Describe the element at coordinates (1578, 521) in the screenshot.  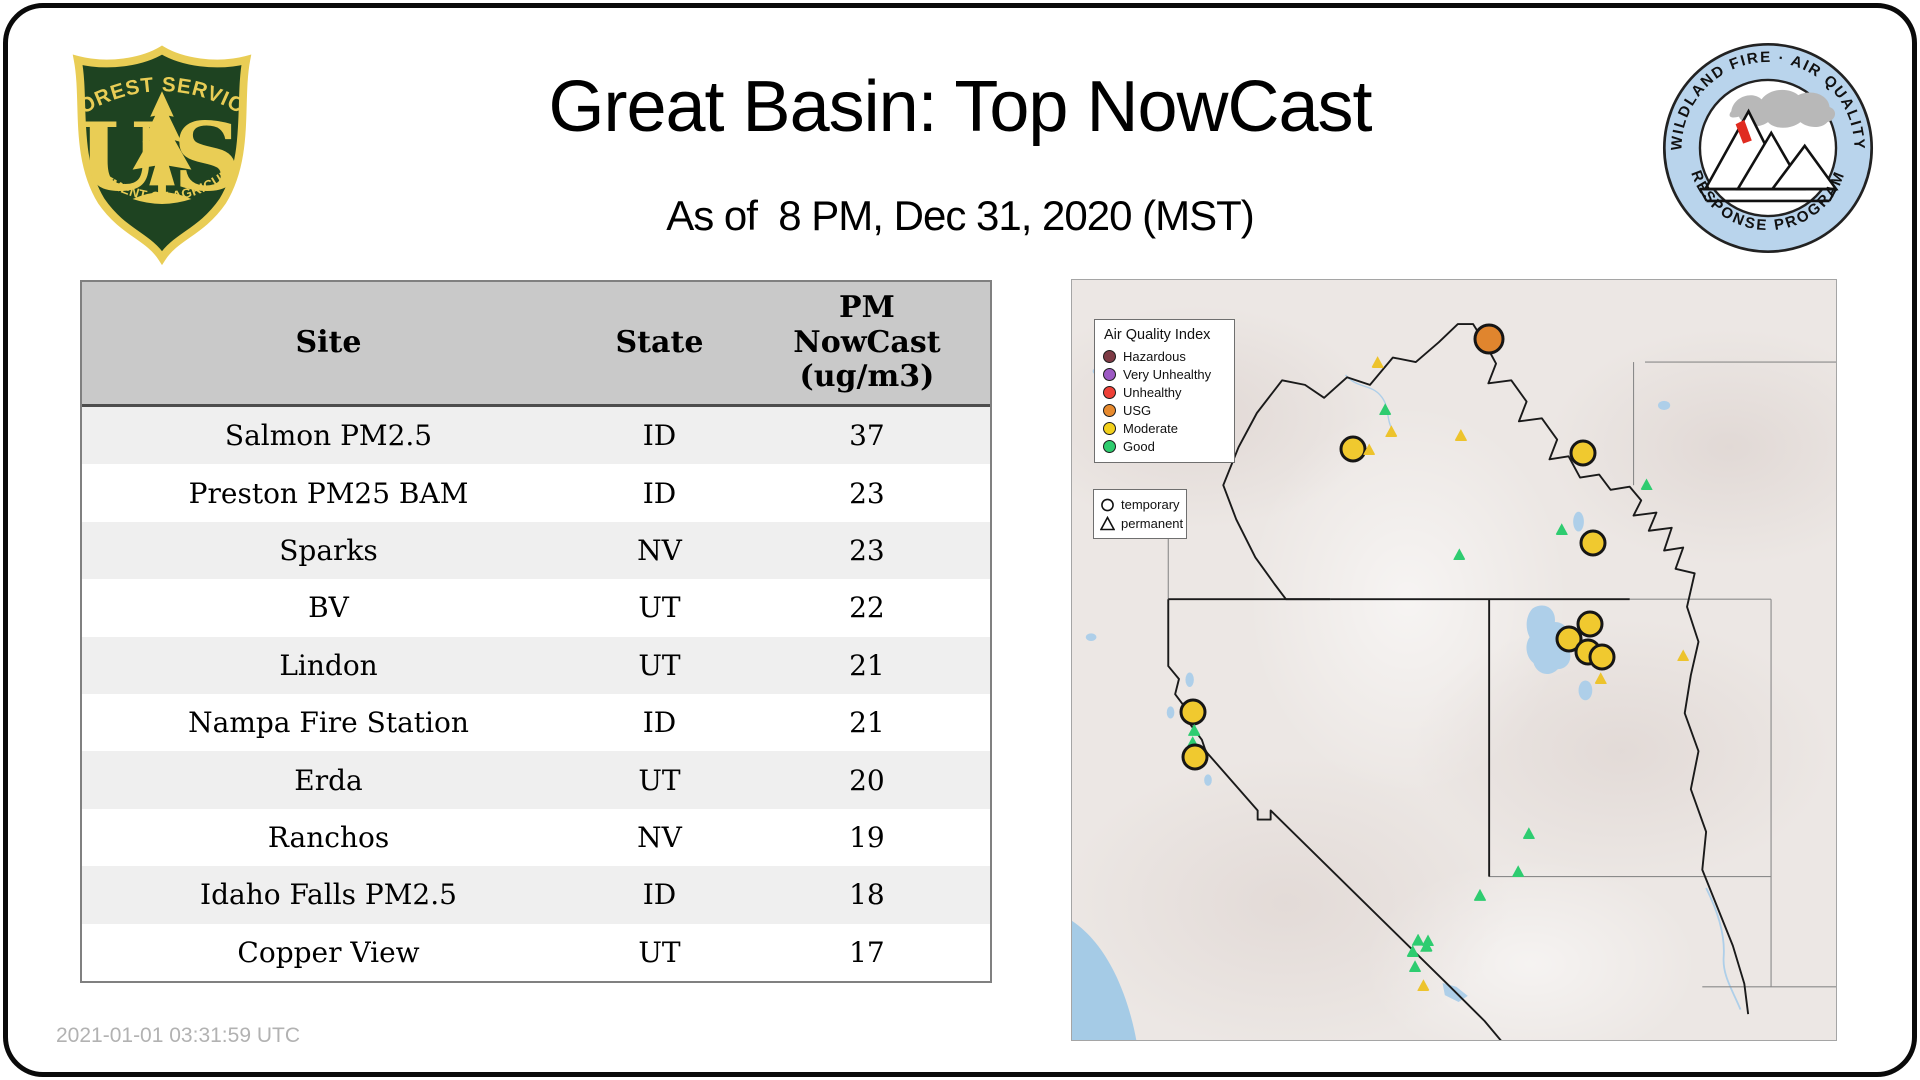
I see `bear-lake` at that location.